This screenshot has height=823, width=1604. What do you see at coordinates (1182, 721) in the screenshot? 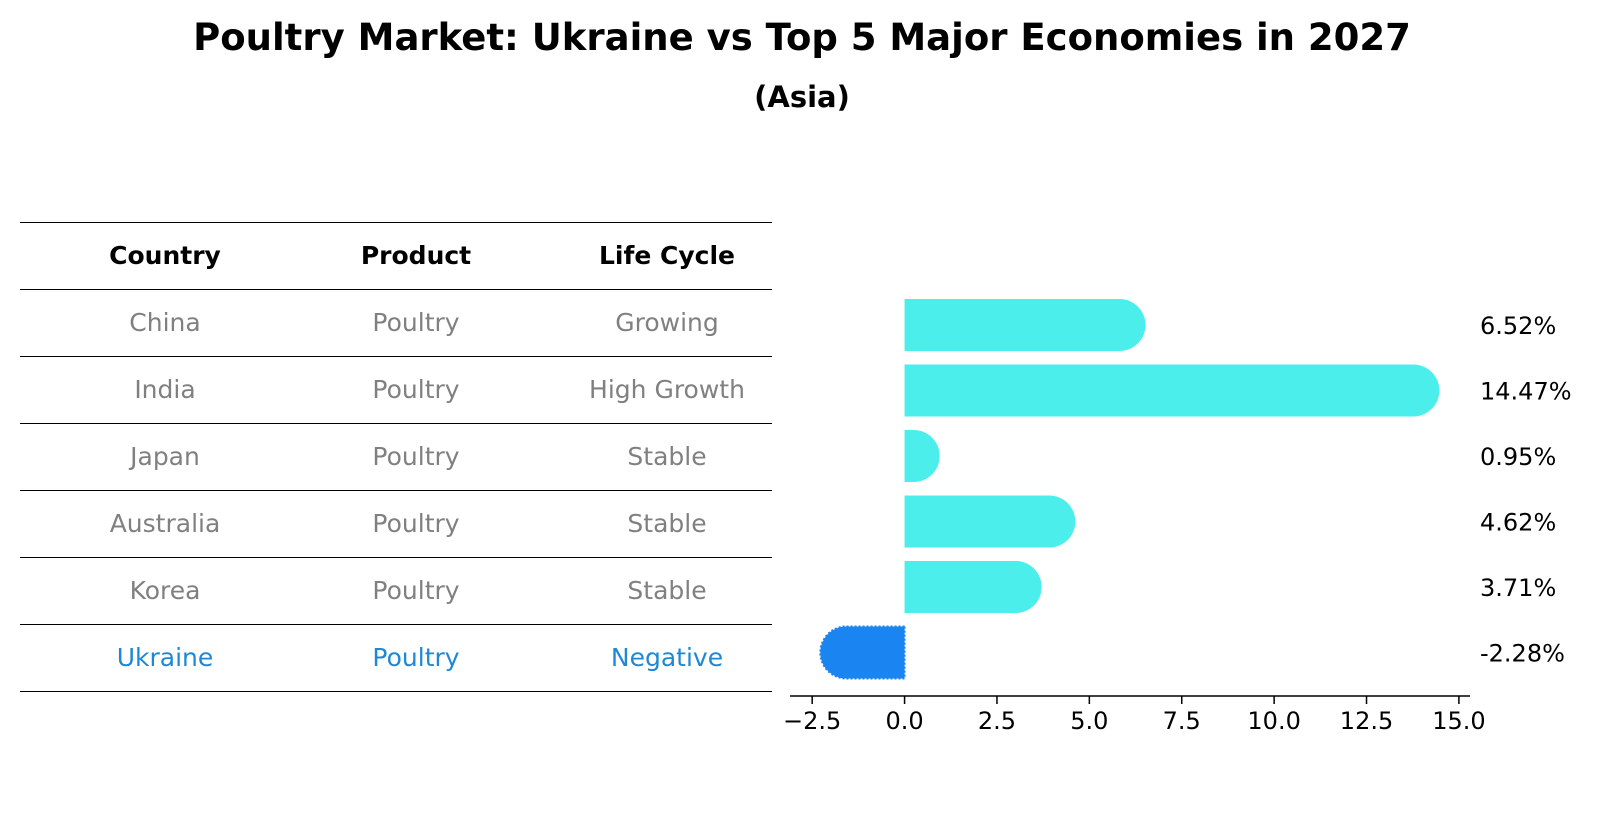
I see `x-tick-label: 7.5` at bounding box center [1182, 721].